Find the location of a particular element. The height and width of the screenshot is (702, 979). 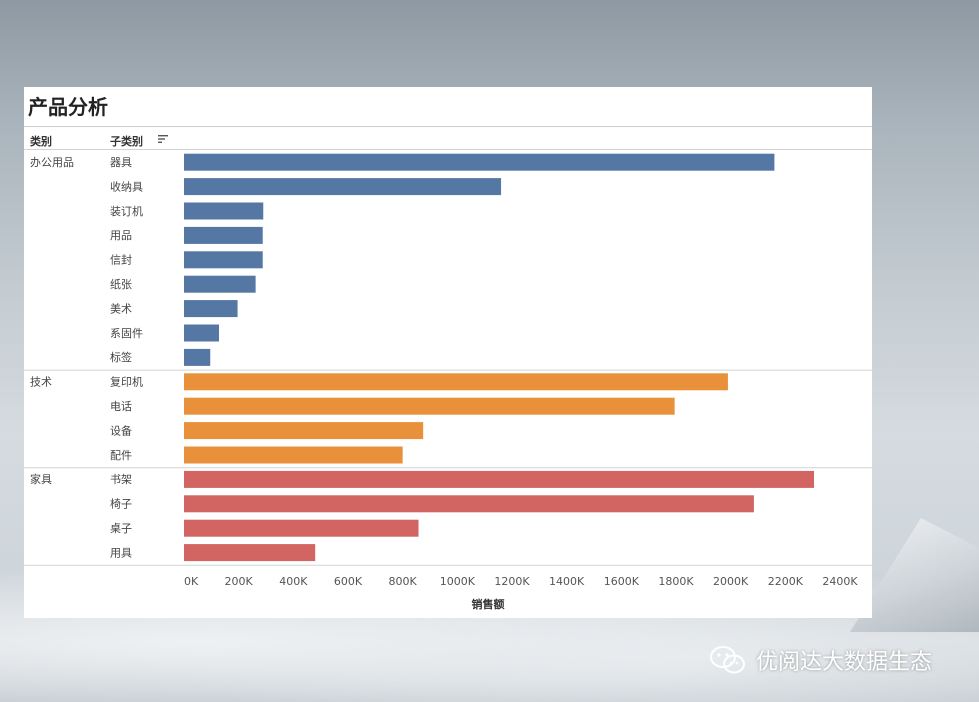

watermark: 优阅达大数据生态 is located at coordinates (820, 660).